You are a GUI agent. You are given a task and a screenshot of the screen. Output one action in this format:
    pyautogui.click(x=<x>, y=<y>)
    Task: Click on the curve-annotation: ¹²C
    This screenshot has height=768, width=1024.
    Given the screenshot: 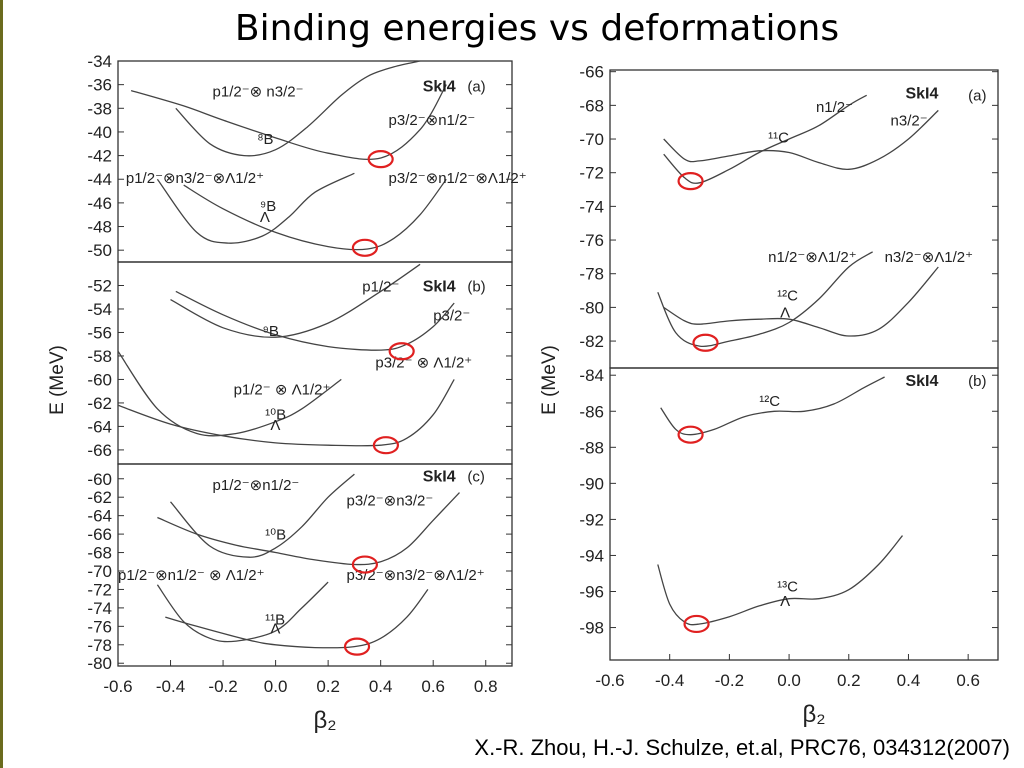 What is the action you would take?
    pyautogui.click(x=769, y=401)
    